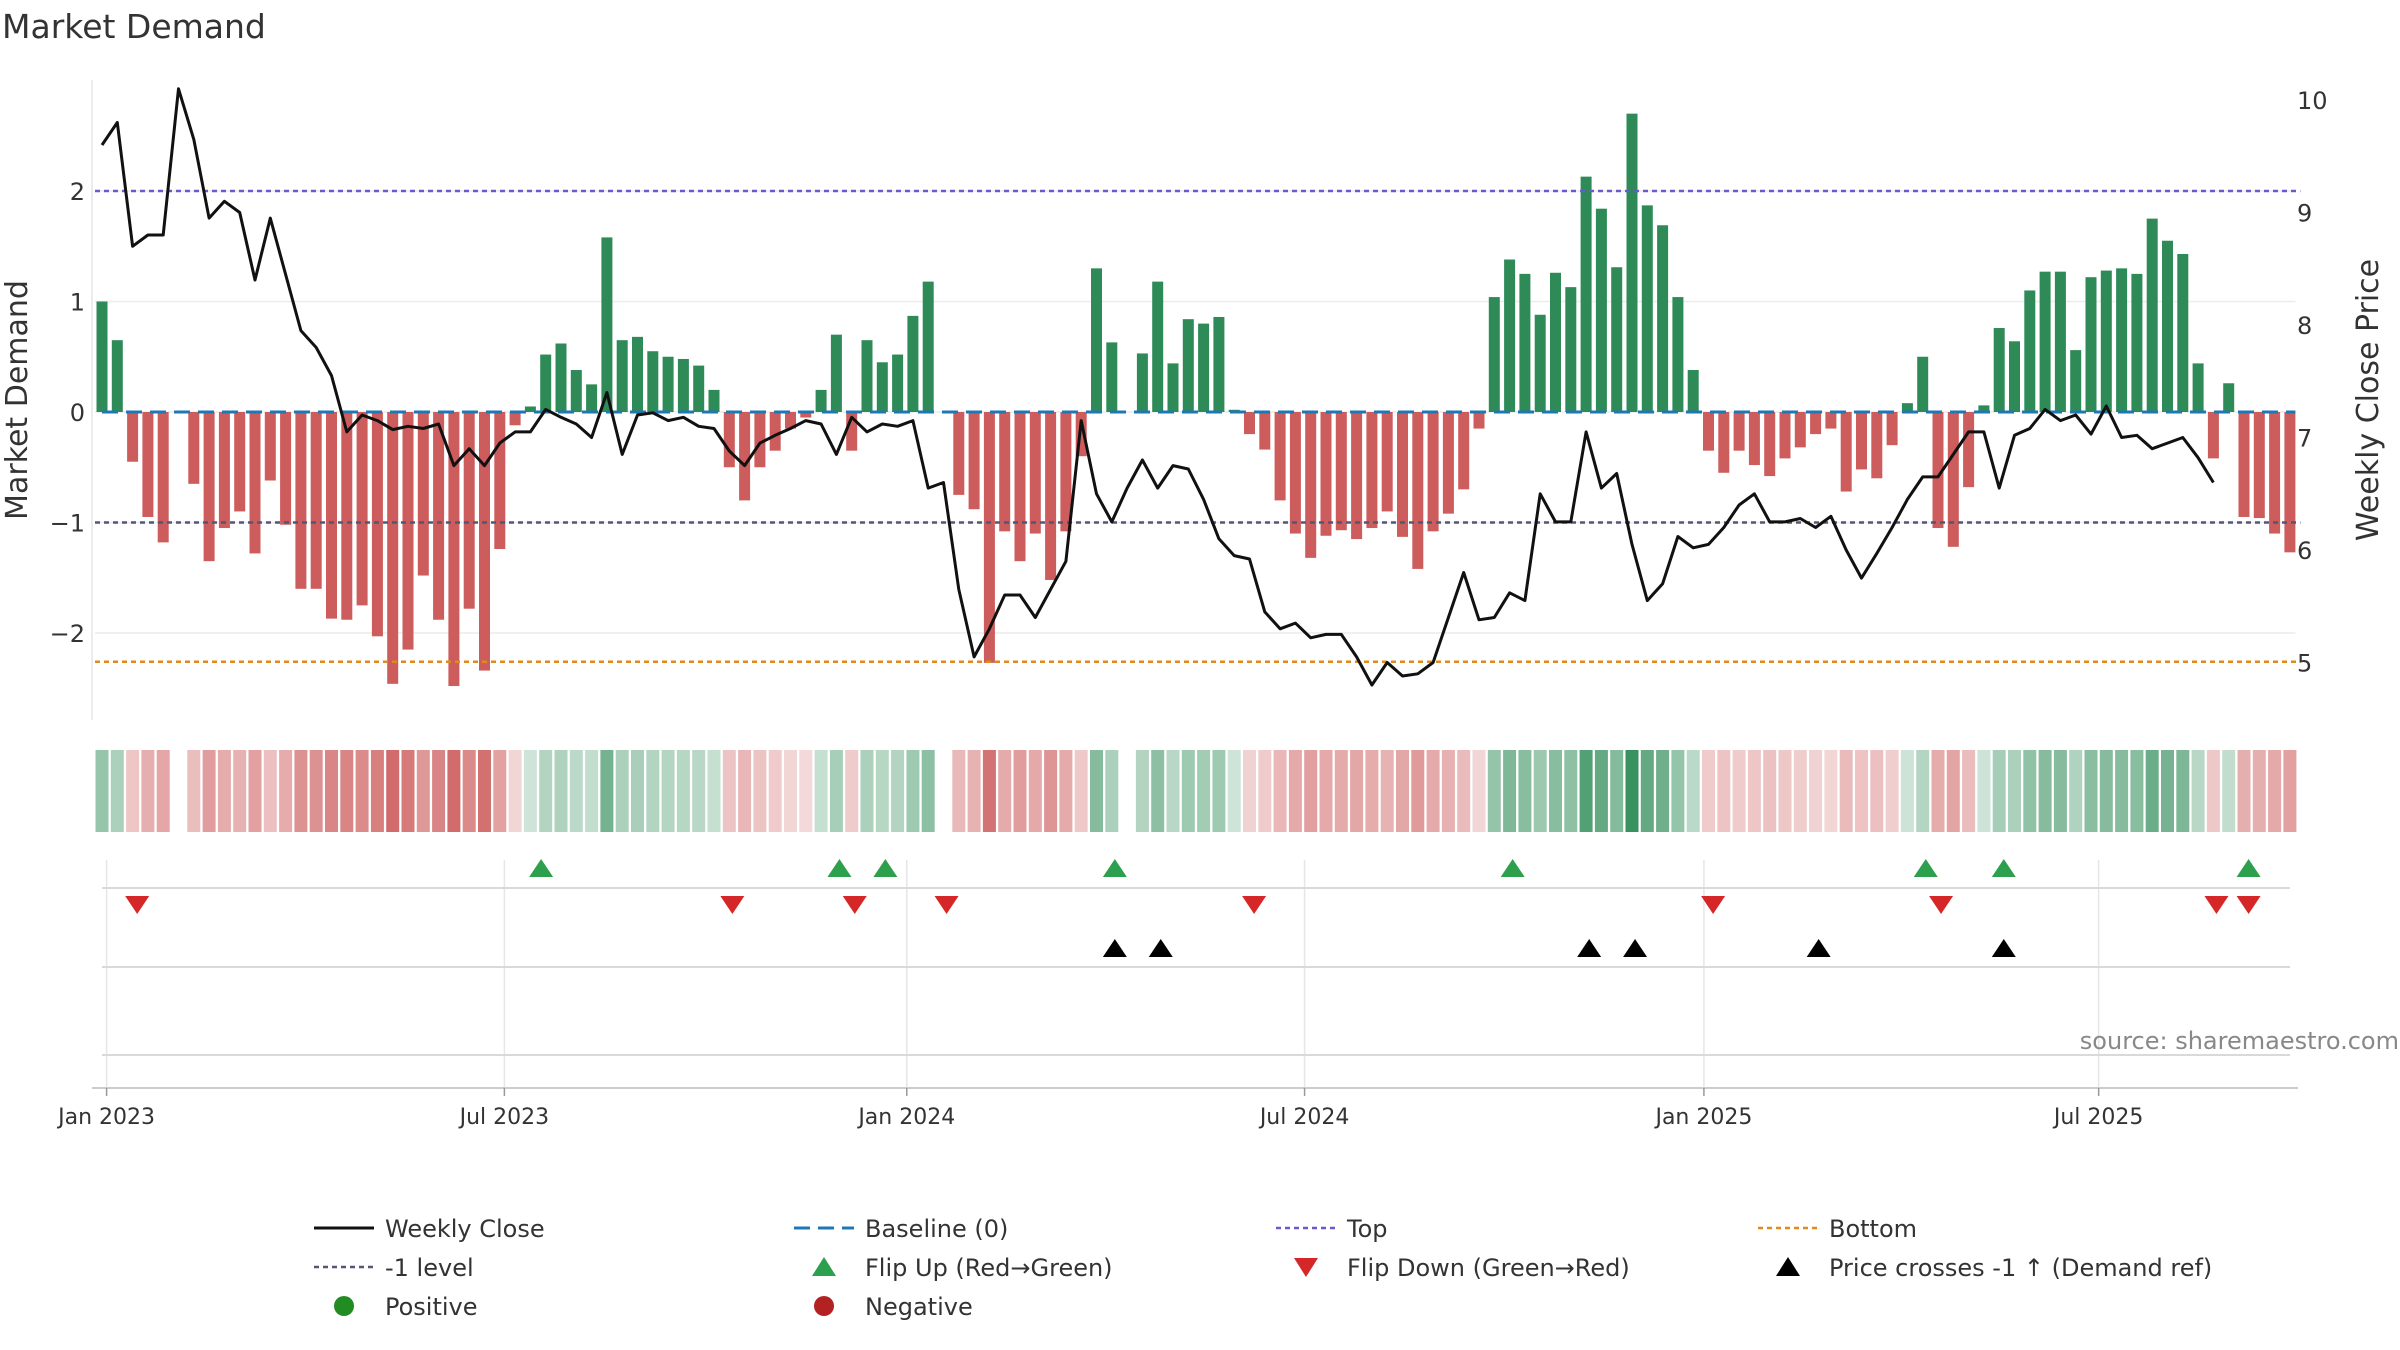 This screenshot has height=1350, width=2400. Describe the element at coordinates (2239, 1041) in the screenshot. I see `source-note: source: sharemaestro.com` at that location.